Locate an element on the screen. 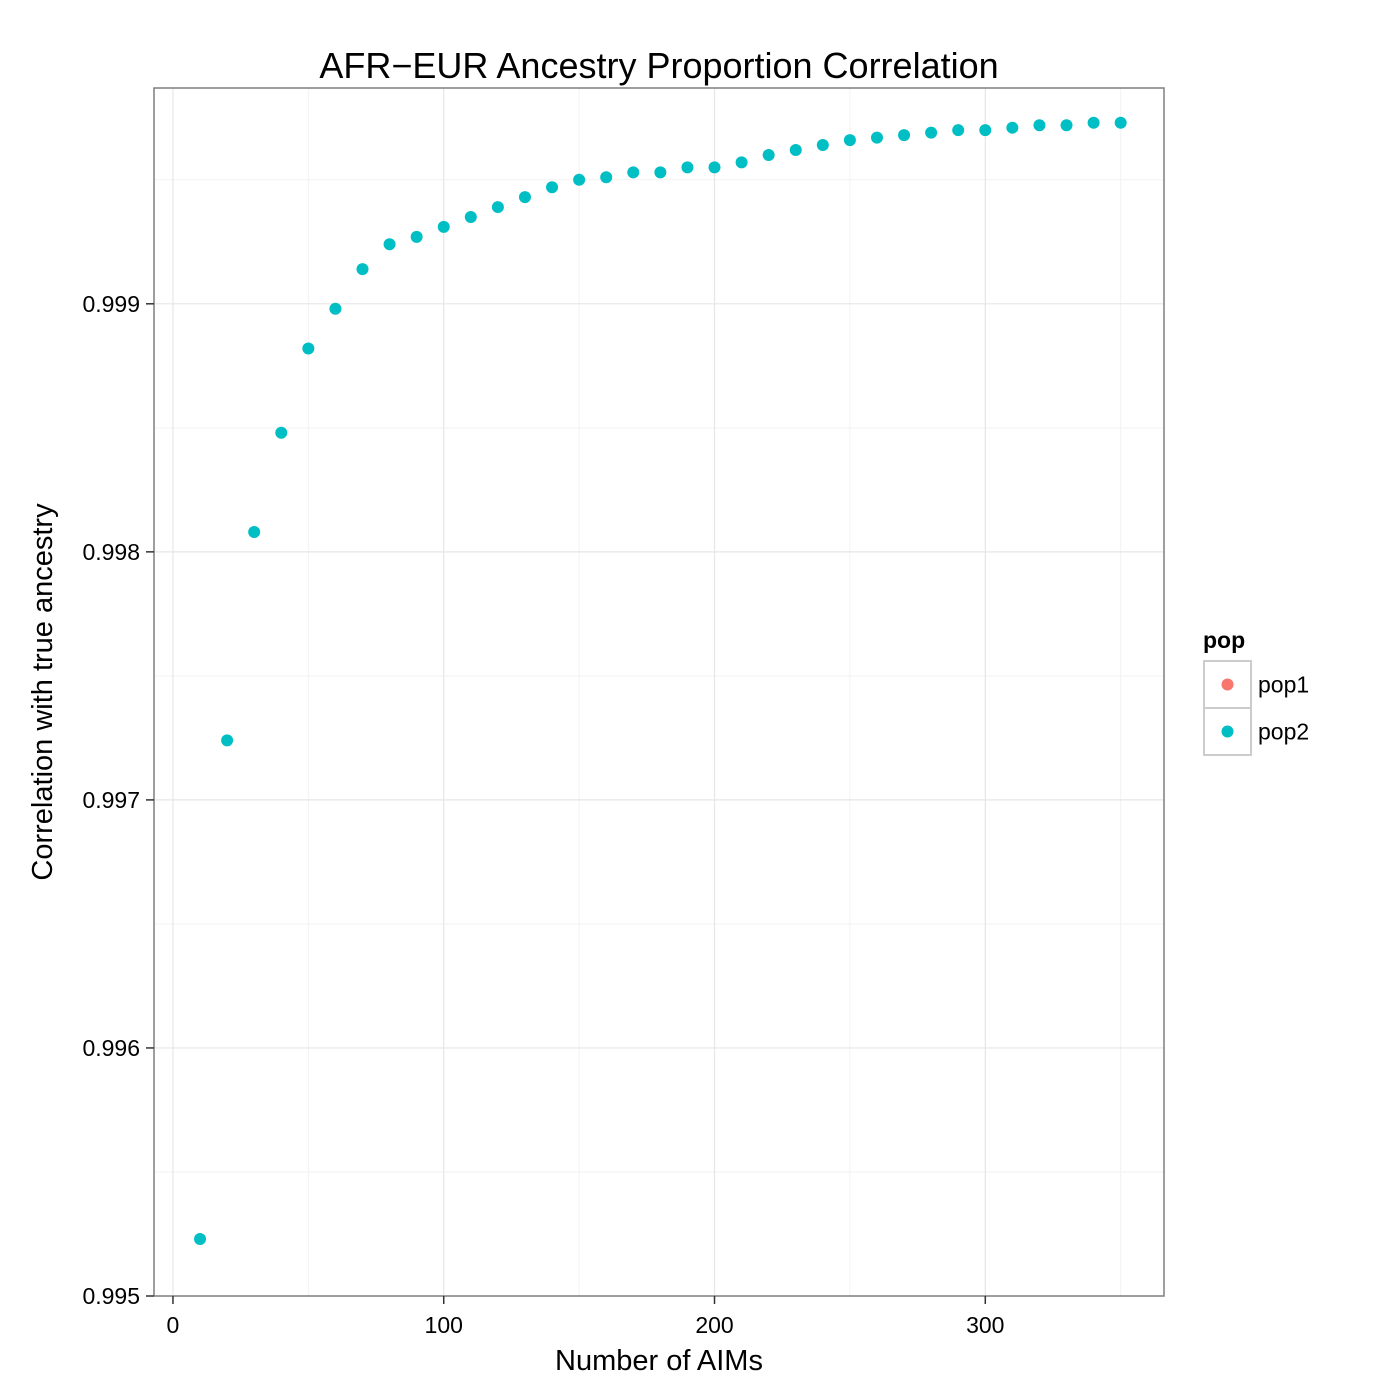  x-tick-label: 200 is located at coordinates (714, 1325).